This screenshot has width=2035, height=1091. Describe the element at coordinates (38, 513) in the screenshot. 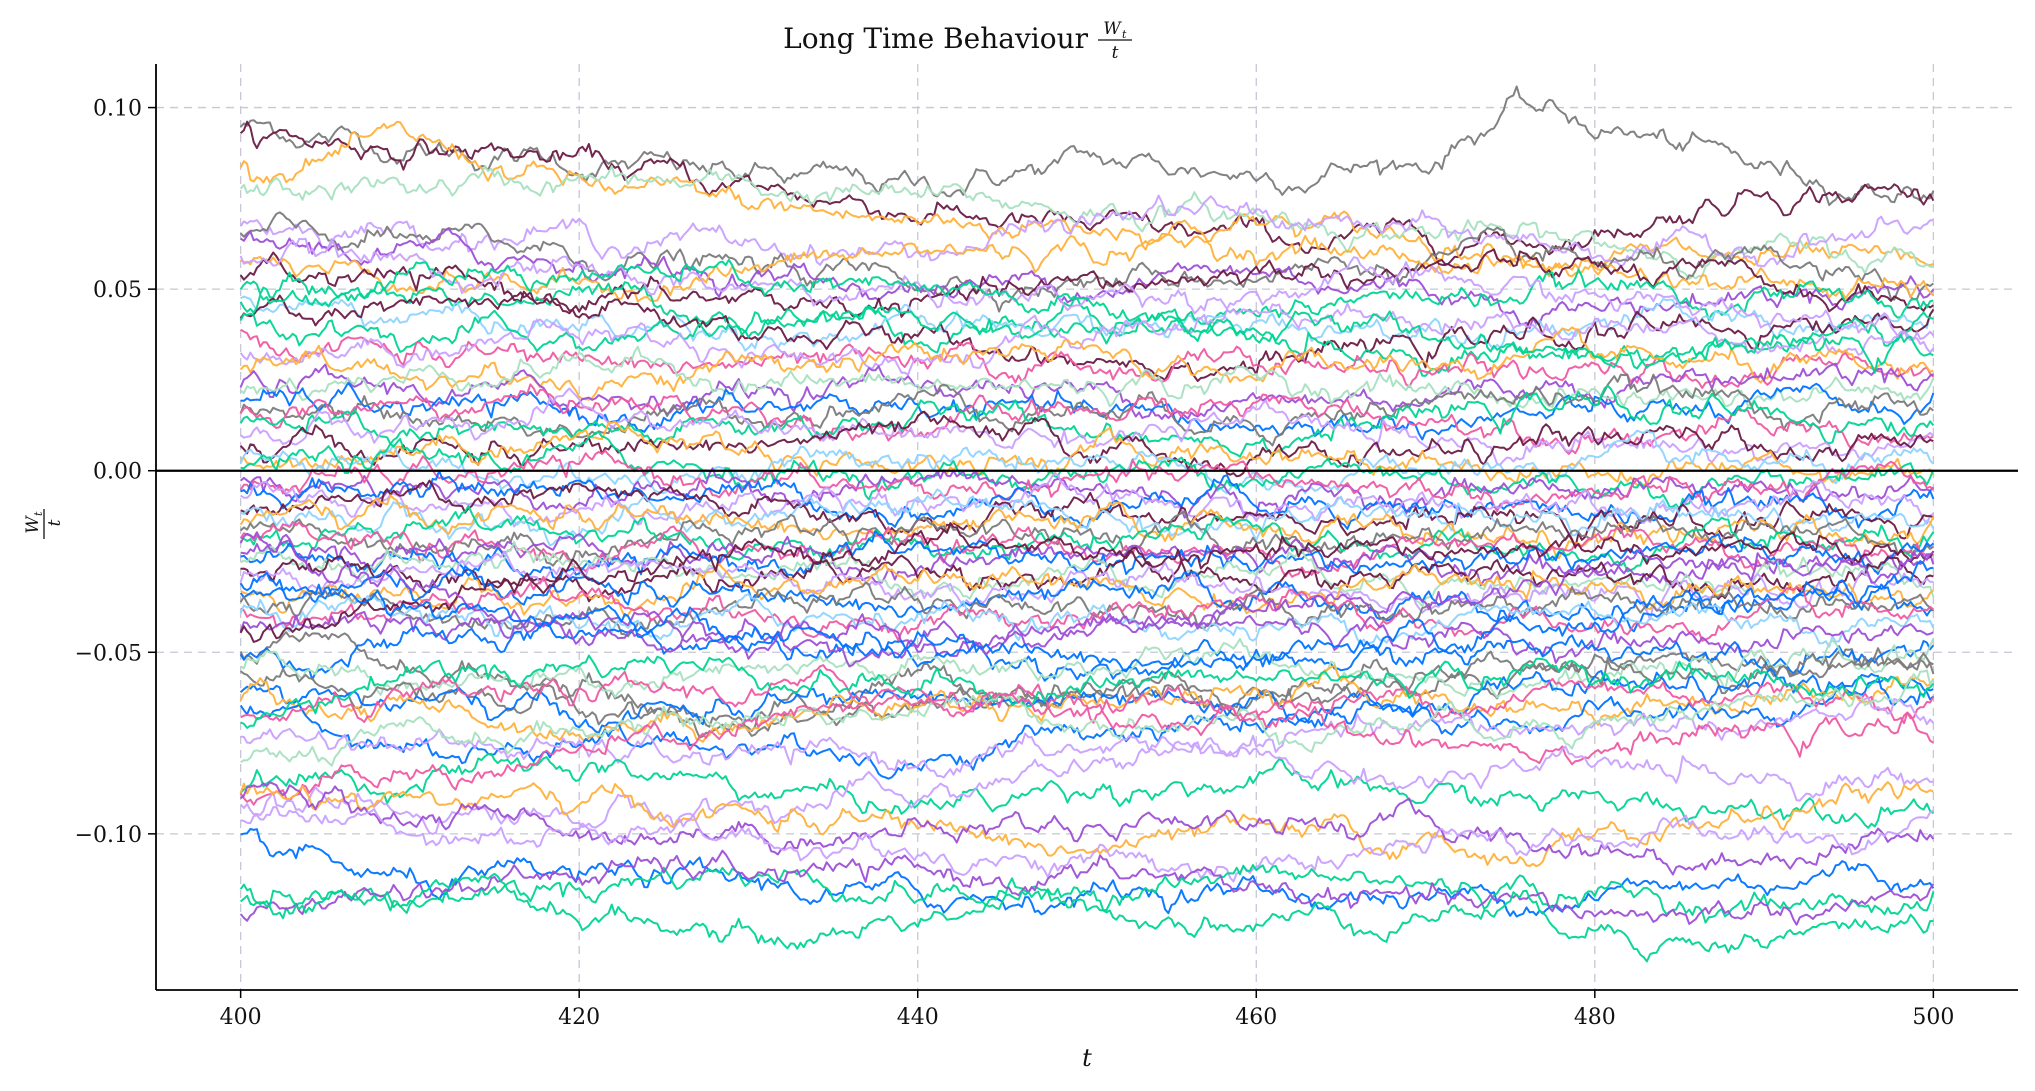

I see `y-label-subscript: t` at that location.